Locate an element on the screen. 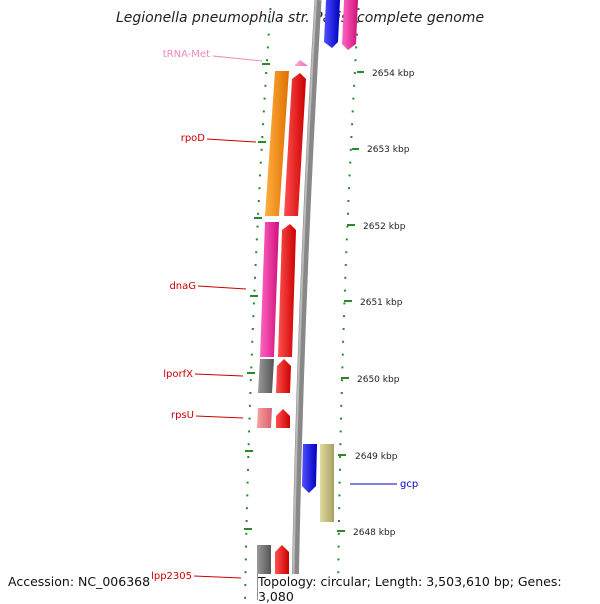  label-lporfx: lporfX is located at coordinates (178, 374).